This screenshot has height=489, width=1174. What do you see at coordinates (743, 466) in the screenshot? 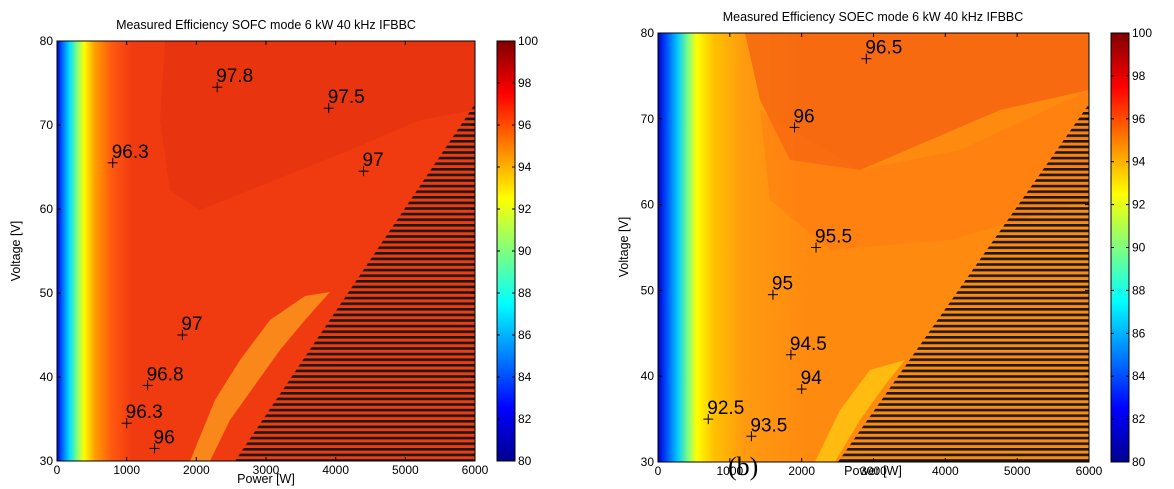
I see `figure-caption: (b)` at bounding box center [743, 466].